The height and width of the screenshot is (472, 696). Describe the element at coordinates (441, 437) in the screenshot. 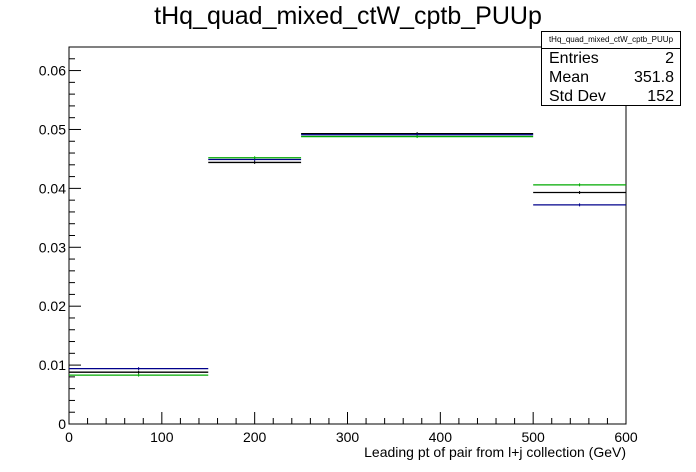

I see `x-tick-label: 400` at that location.